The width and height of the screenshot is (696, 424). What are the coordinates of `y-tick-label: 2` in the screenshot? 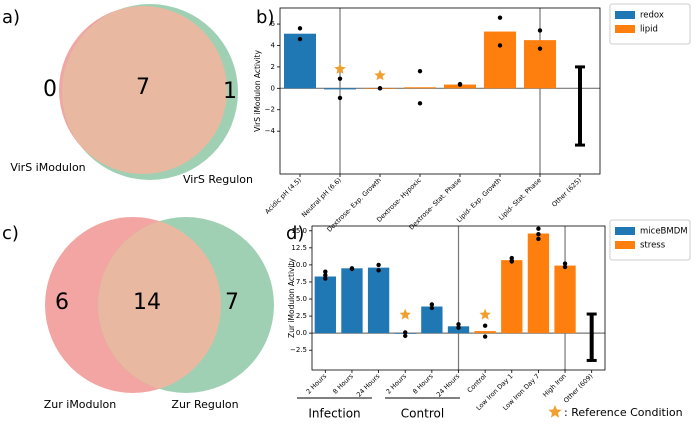 It's located at (273, 67).